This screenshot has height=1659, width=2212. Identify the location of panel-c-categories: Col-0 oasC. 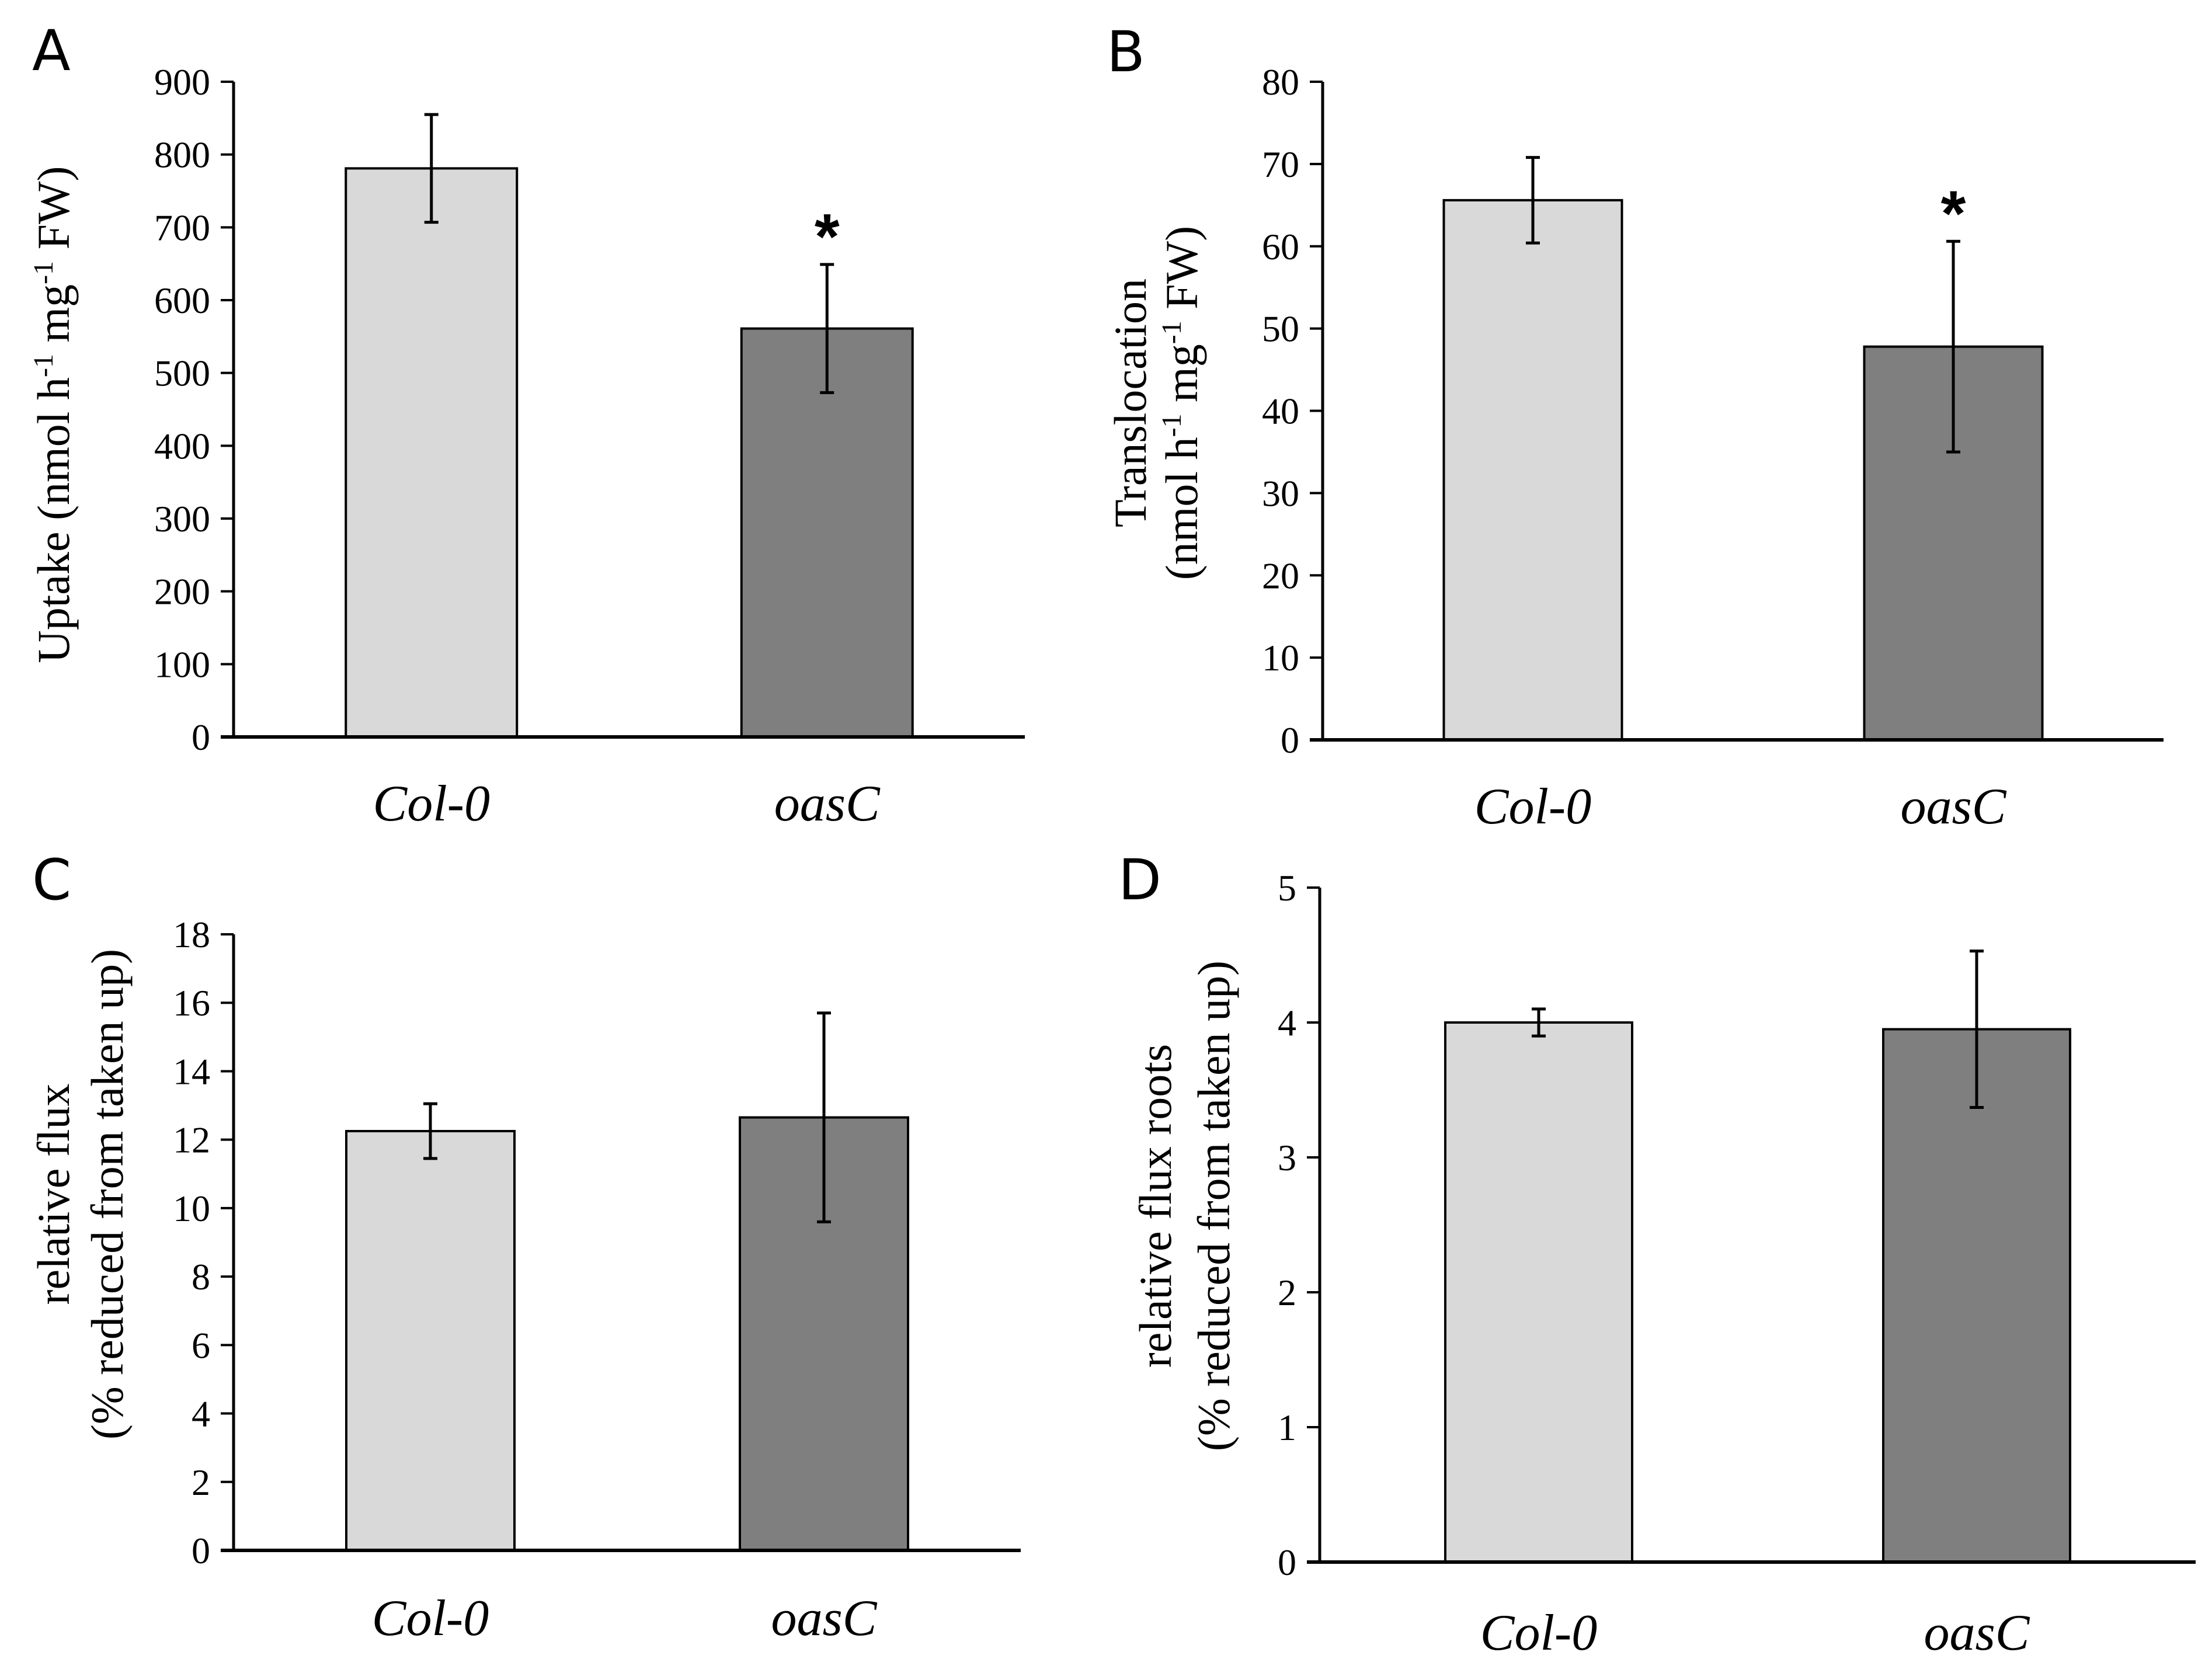
(625, 1619).